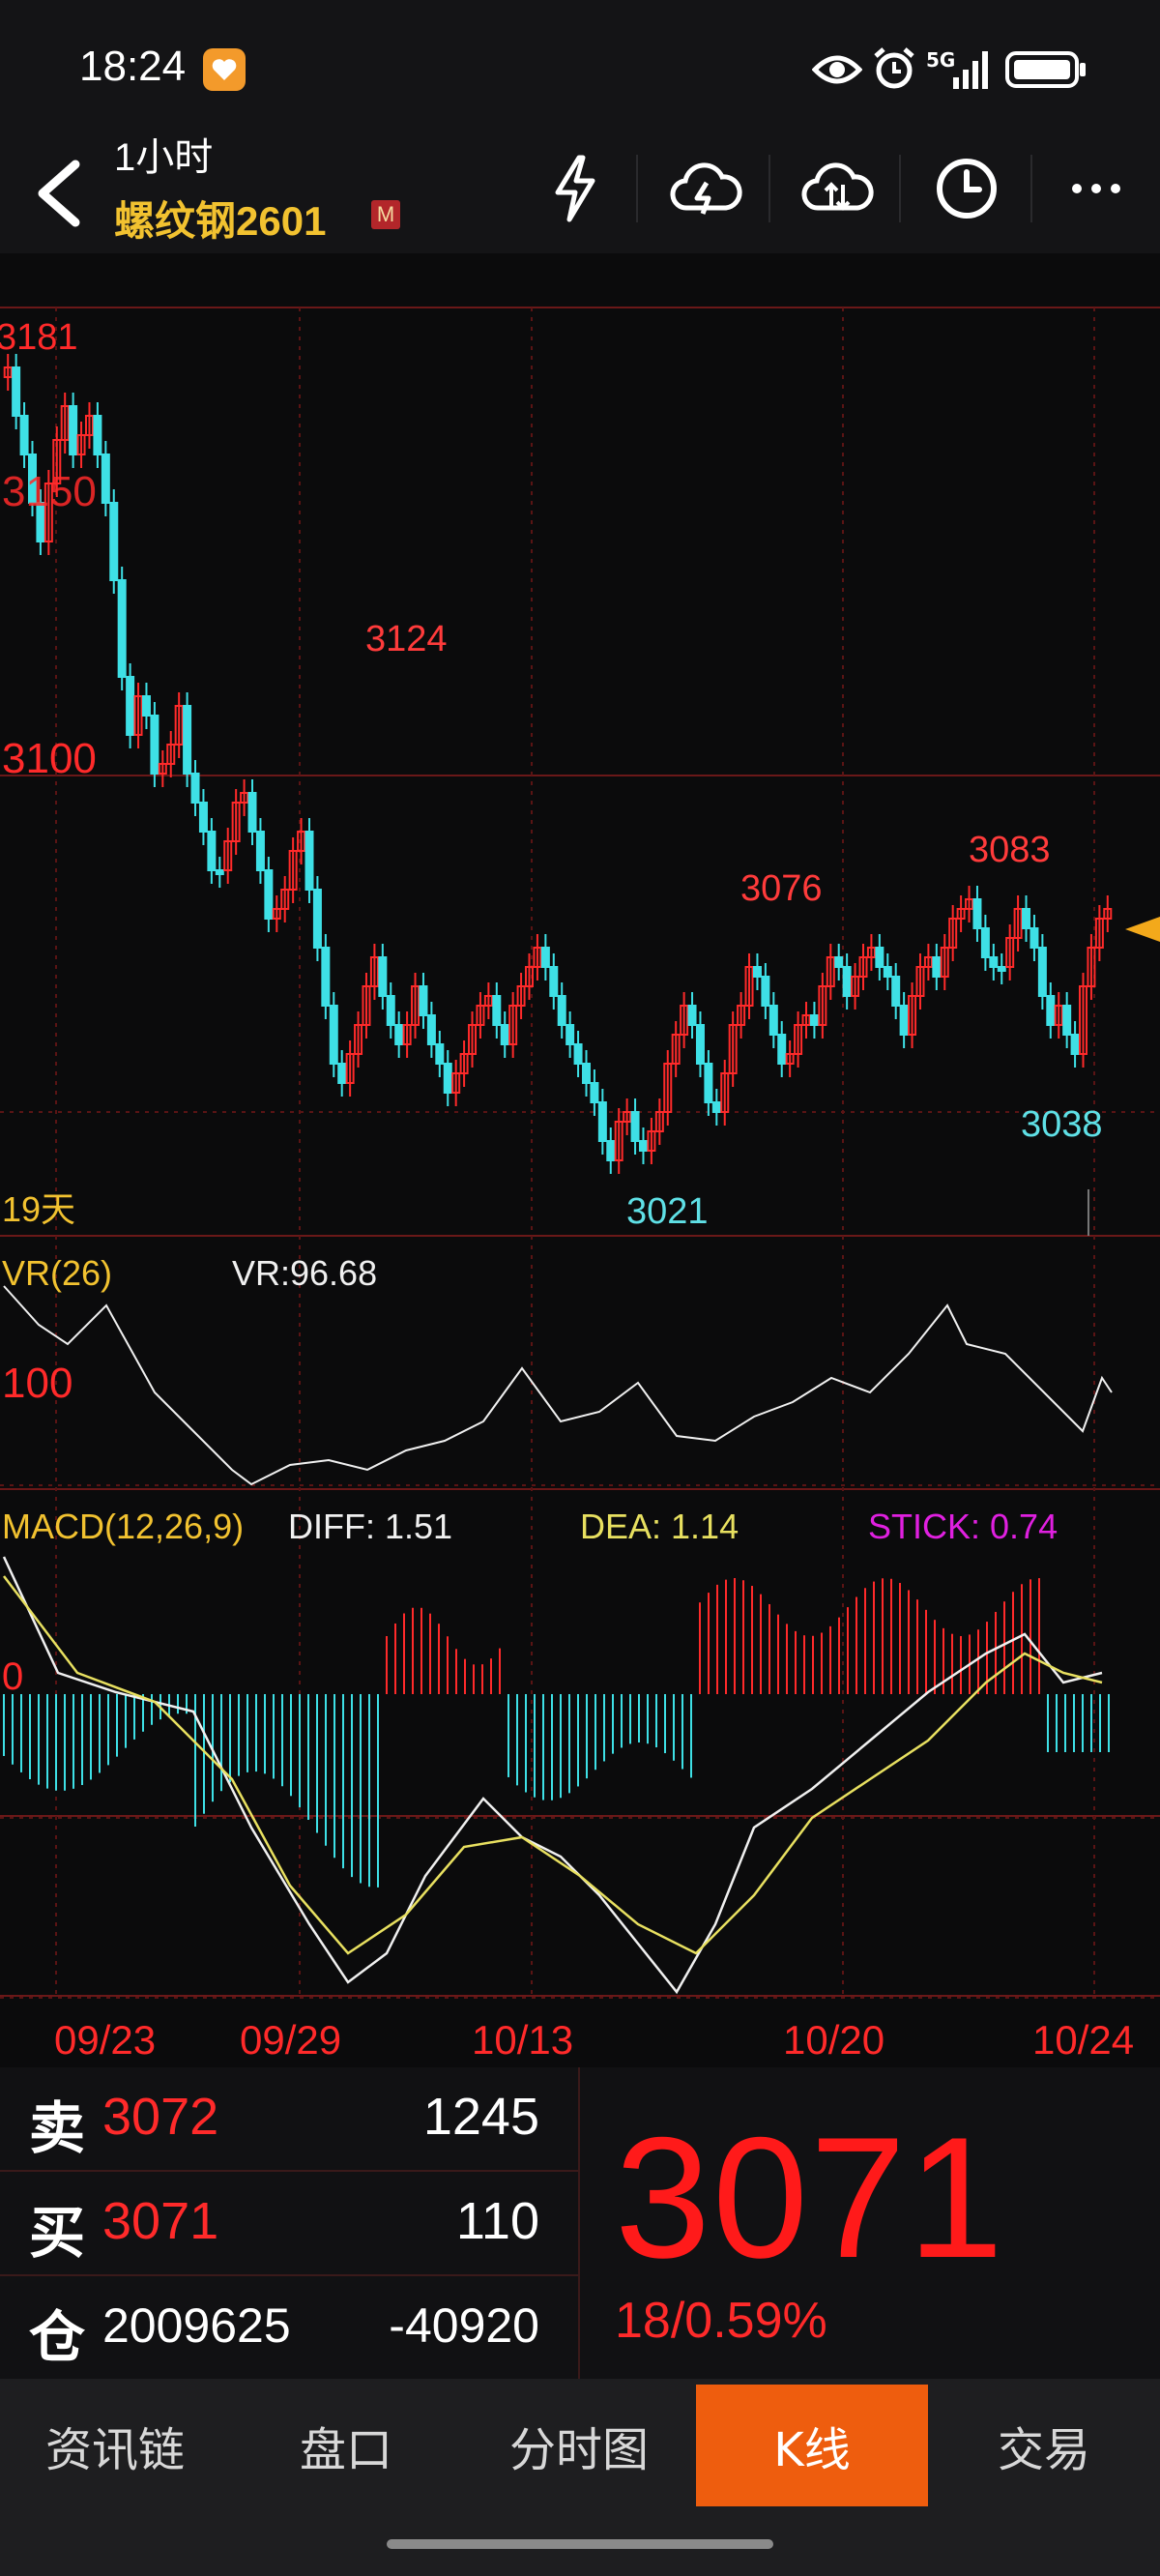 The width and height of the screenshot is (1160, 2576). Describe the element at coordinates (578, 2450) in the screenshot. I see `tab-intraday: 分时图` at that location.